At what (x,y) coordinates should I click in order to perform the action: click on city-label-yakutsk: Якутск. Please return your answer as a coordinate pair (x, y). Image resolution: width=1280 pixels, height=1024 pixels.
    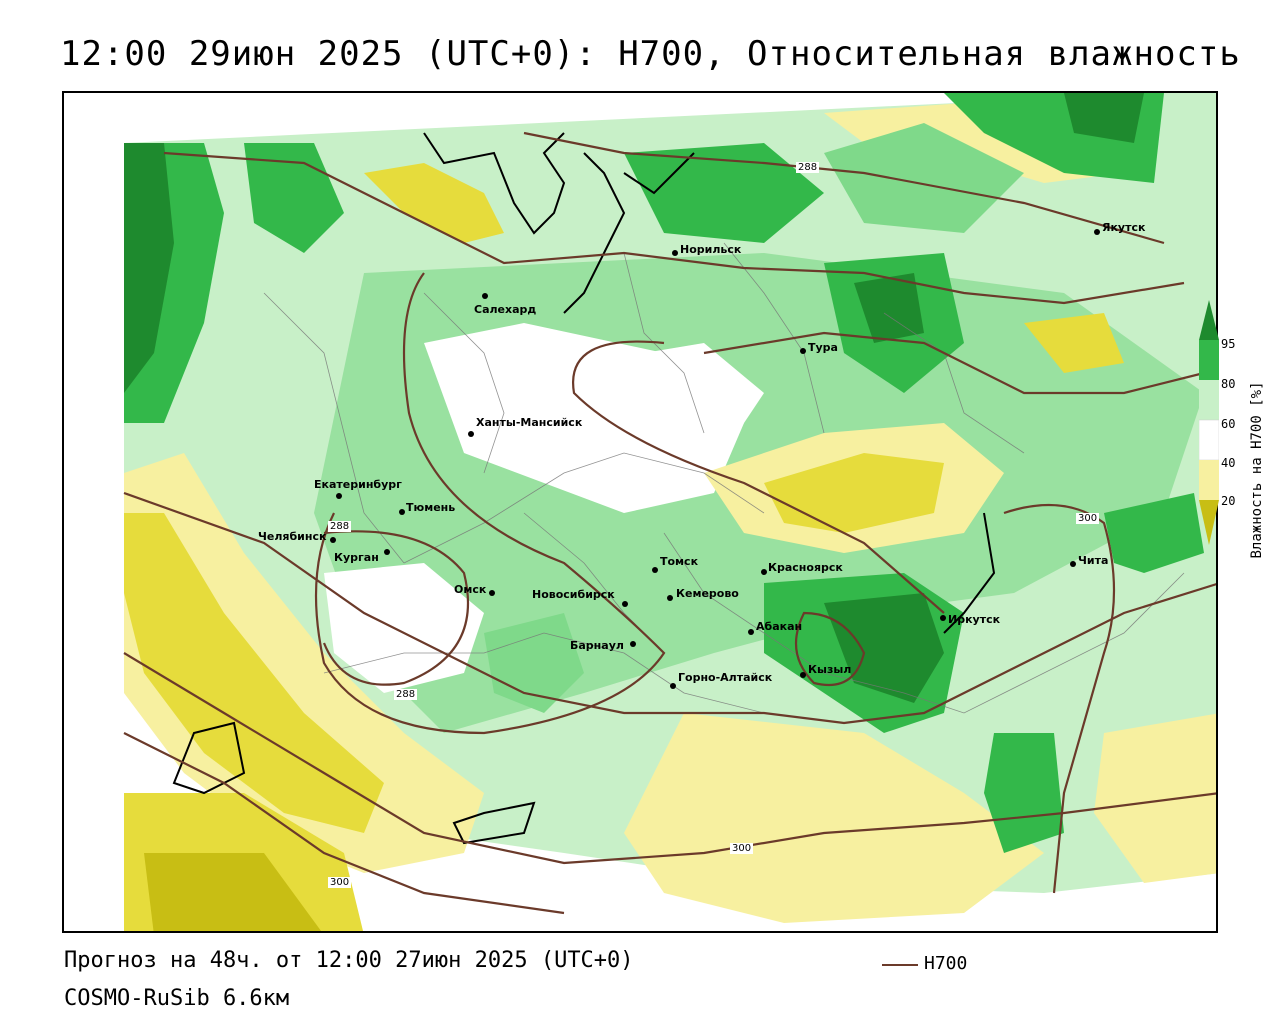
    Looking at the image, I should click on (1124, 227).